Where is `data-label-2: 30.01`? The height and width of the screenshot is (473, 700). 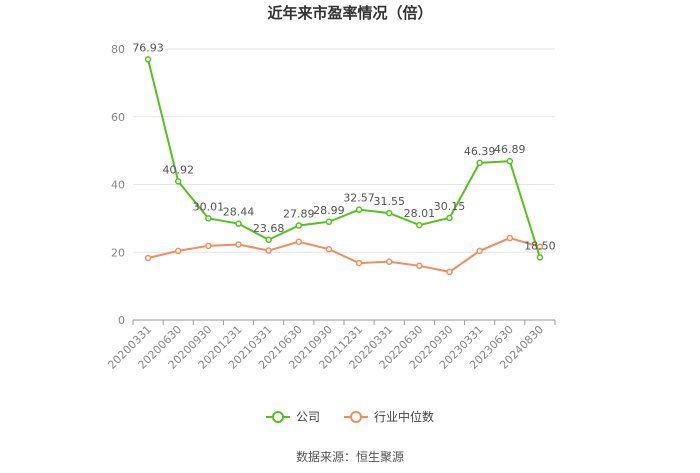 data-label-2: 30.01 is located at coordinates (209, 206).